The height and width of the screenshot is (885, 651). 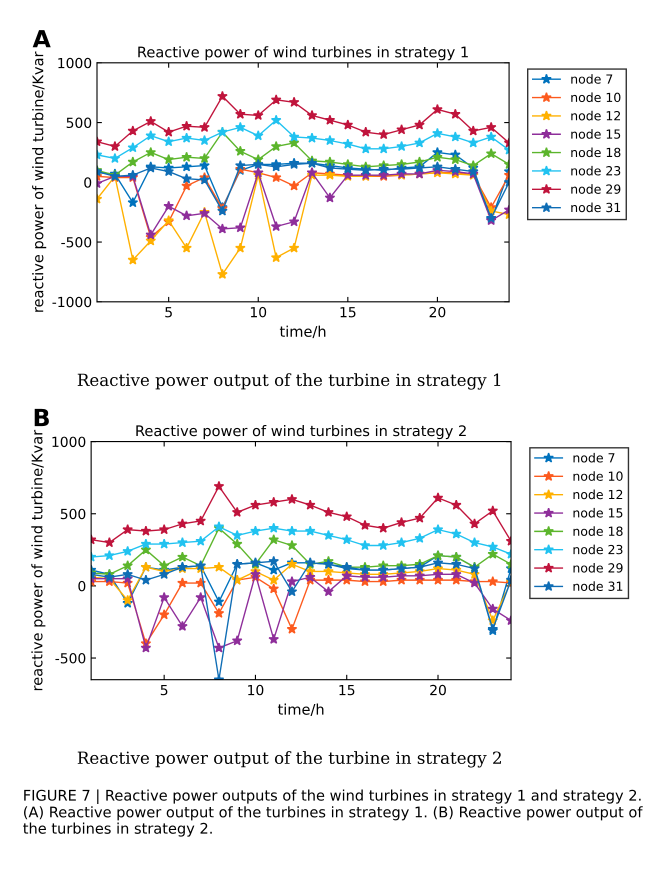 What do you see at coordinates (289, 381) in the screenshot?
I see `text: Reactive power output of the turbine in strategy 1` at bounding box center [289, 381].